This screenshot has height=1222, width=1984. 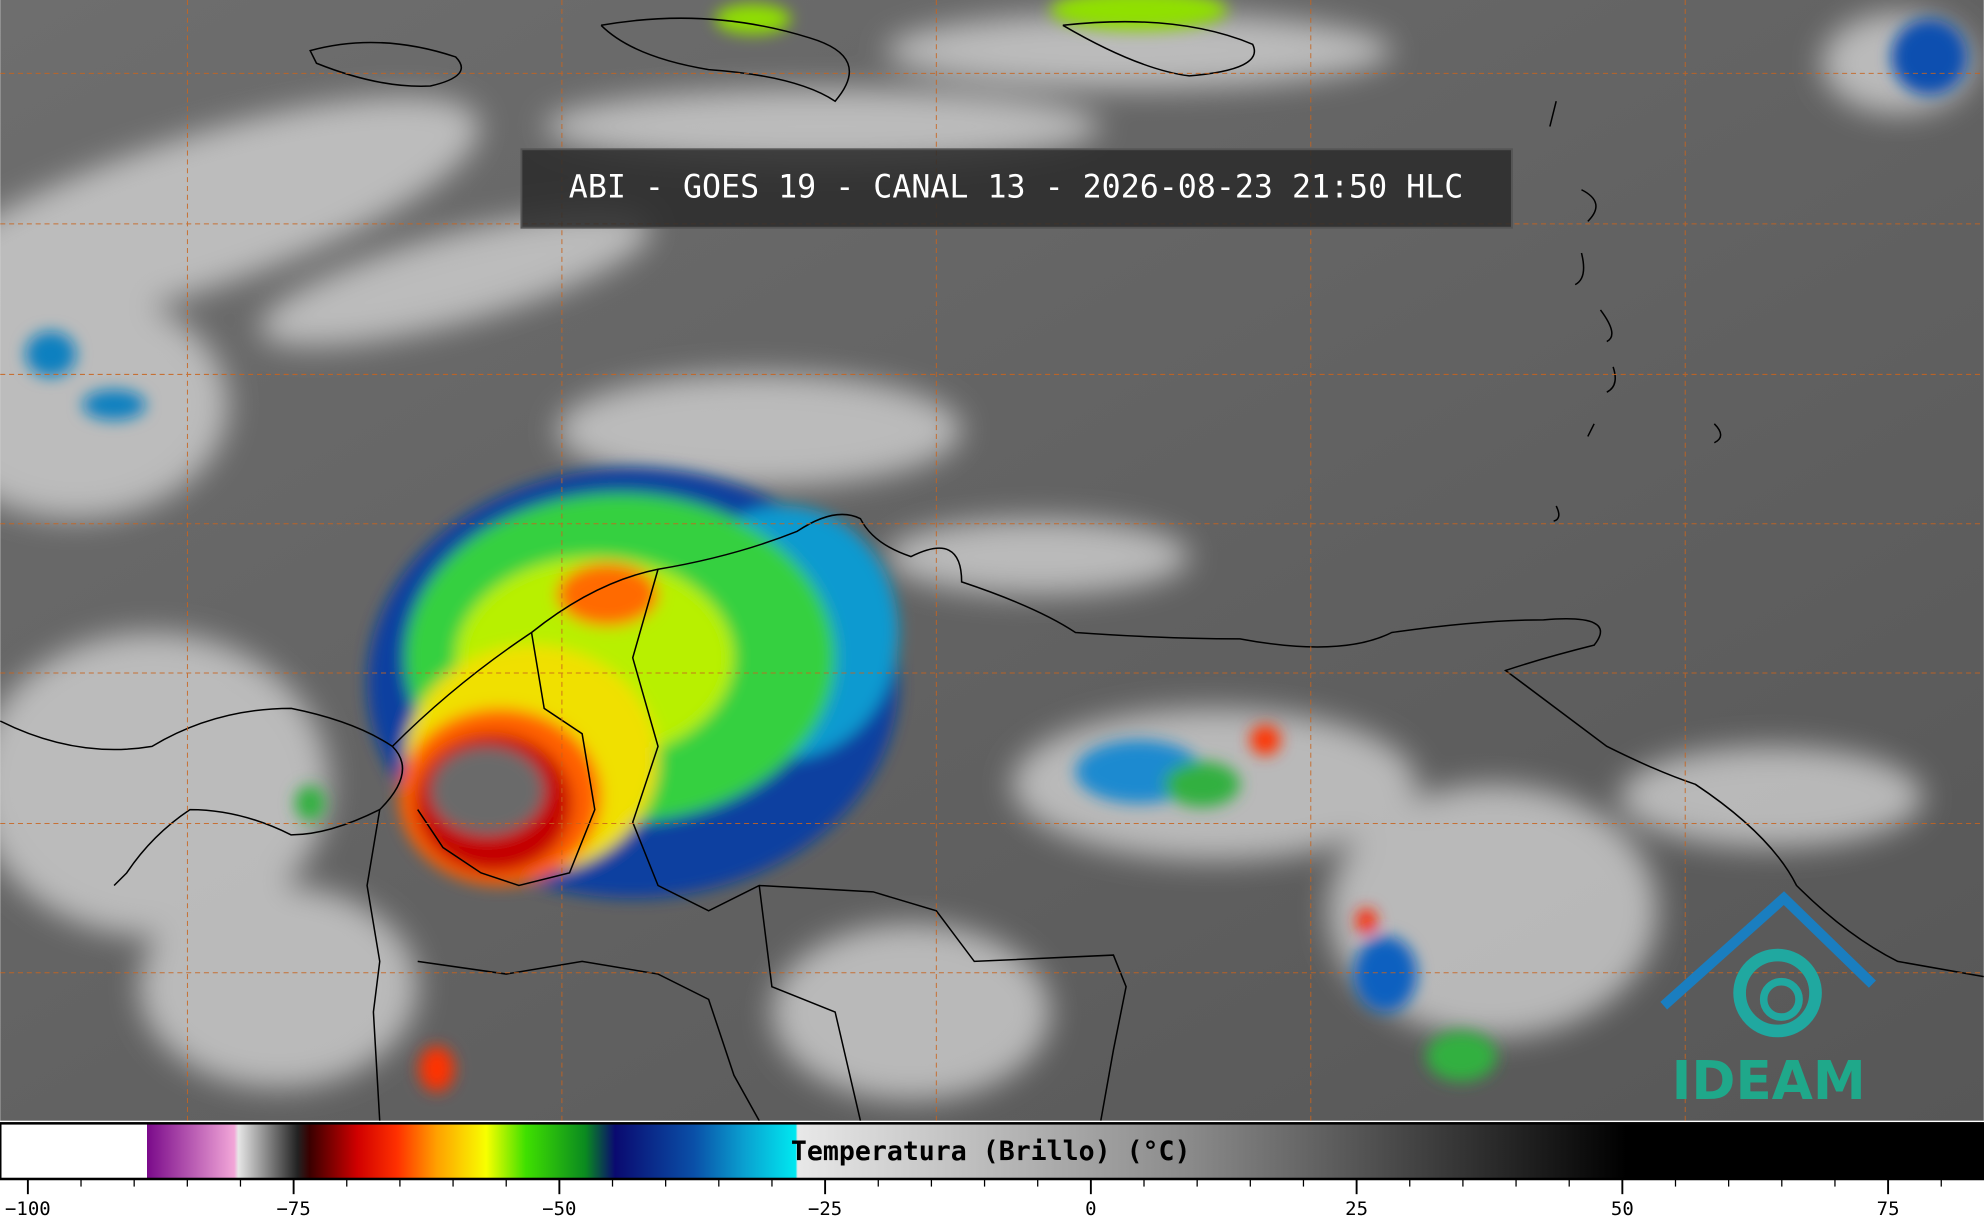 I want to click on logo: IDEAM, so click(x=1768, y=1001).